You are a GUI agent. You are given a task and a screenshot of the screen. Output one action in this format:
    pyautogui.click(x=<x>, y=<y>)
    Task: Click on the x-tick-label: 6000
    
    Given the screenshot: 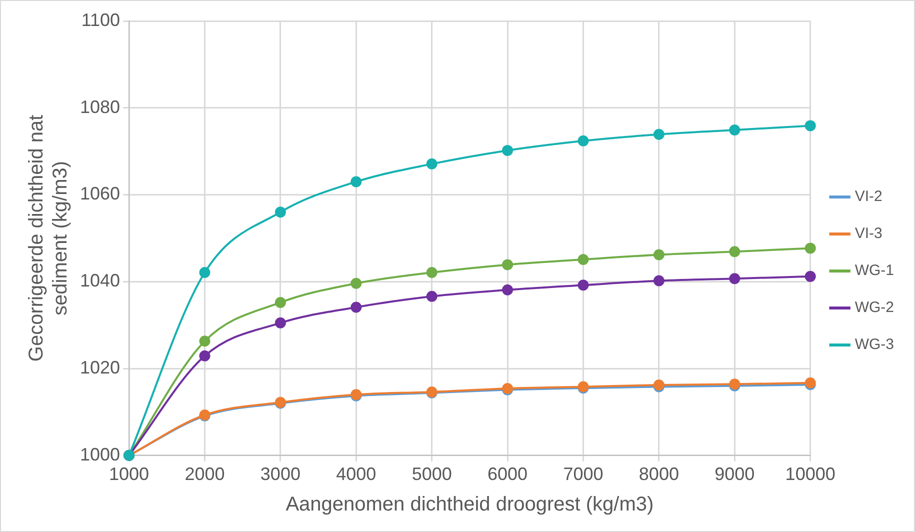 What is the action you would take?
    pyautogui.click(x=508, y=474)
    